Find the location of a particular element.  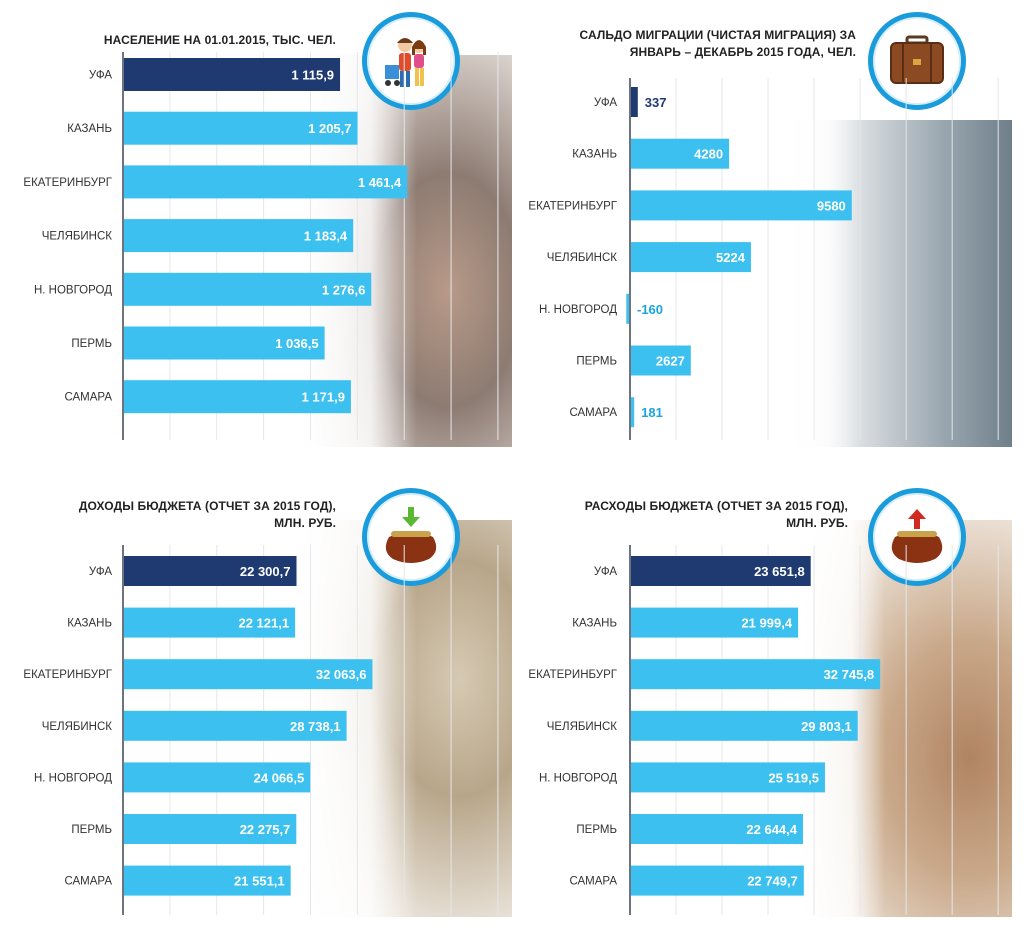

value-label: 9580 is located at coordinates (831, 205).